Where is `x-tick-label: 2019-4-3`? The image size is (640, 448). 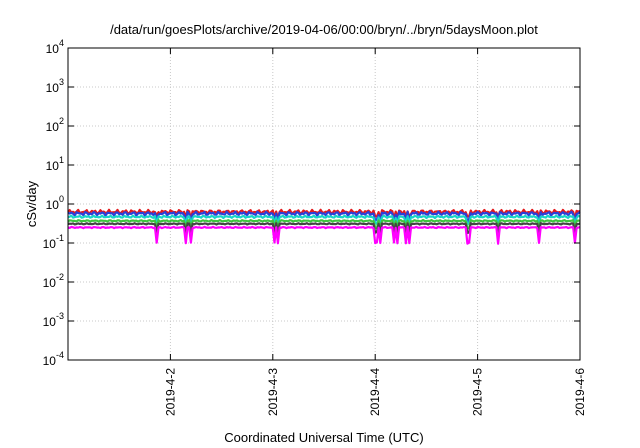
x-tick-label: 2019-4-3 is located at coordinates (273, 392).